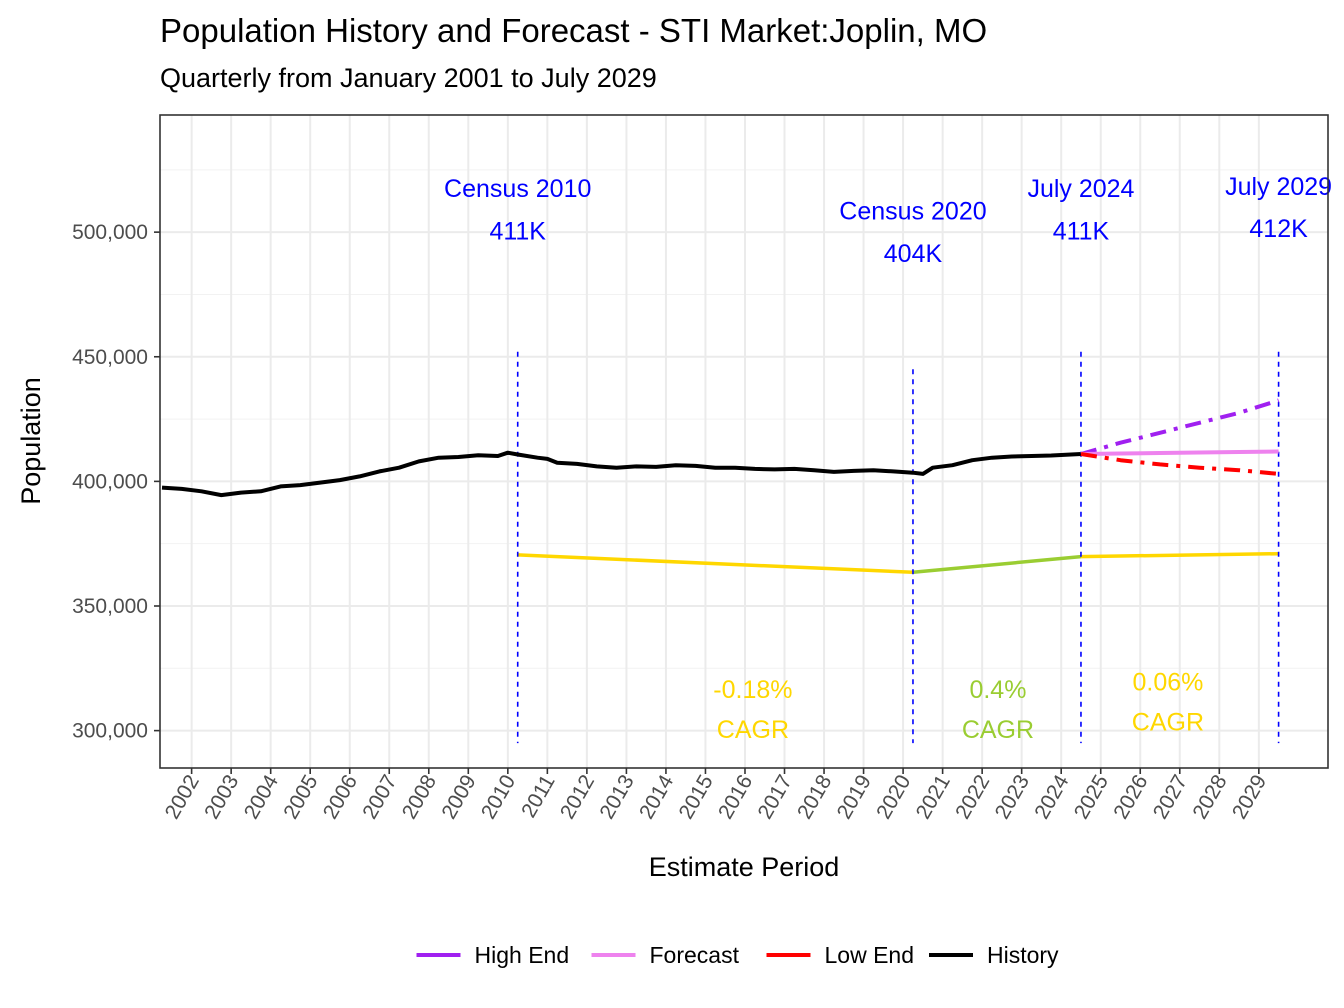 The image size is (1344, 1008). I want to click on y-tick-label: 400,000, so click(110, 481).